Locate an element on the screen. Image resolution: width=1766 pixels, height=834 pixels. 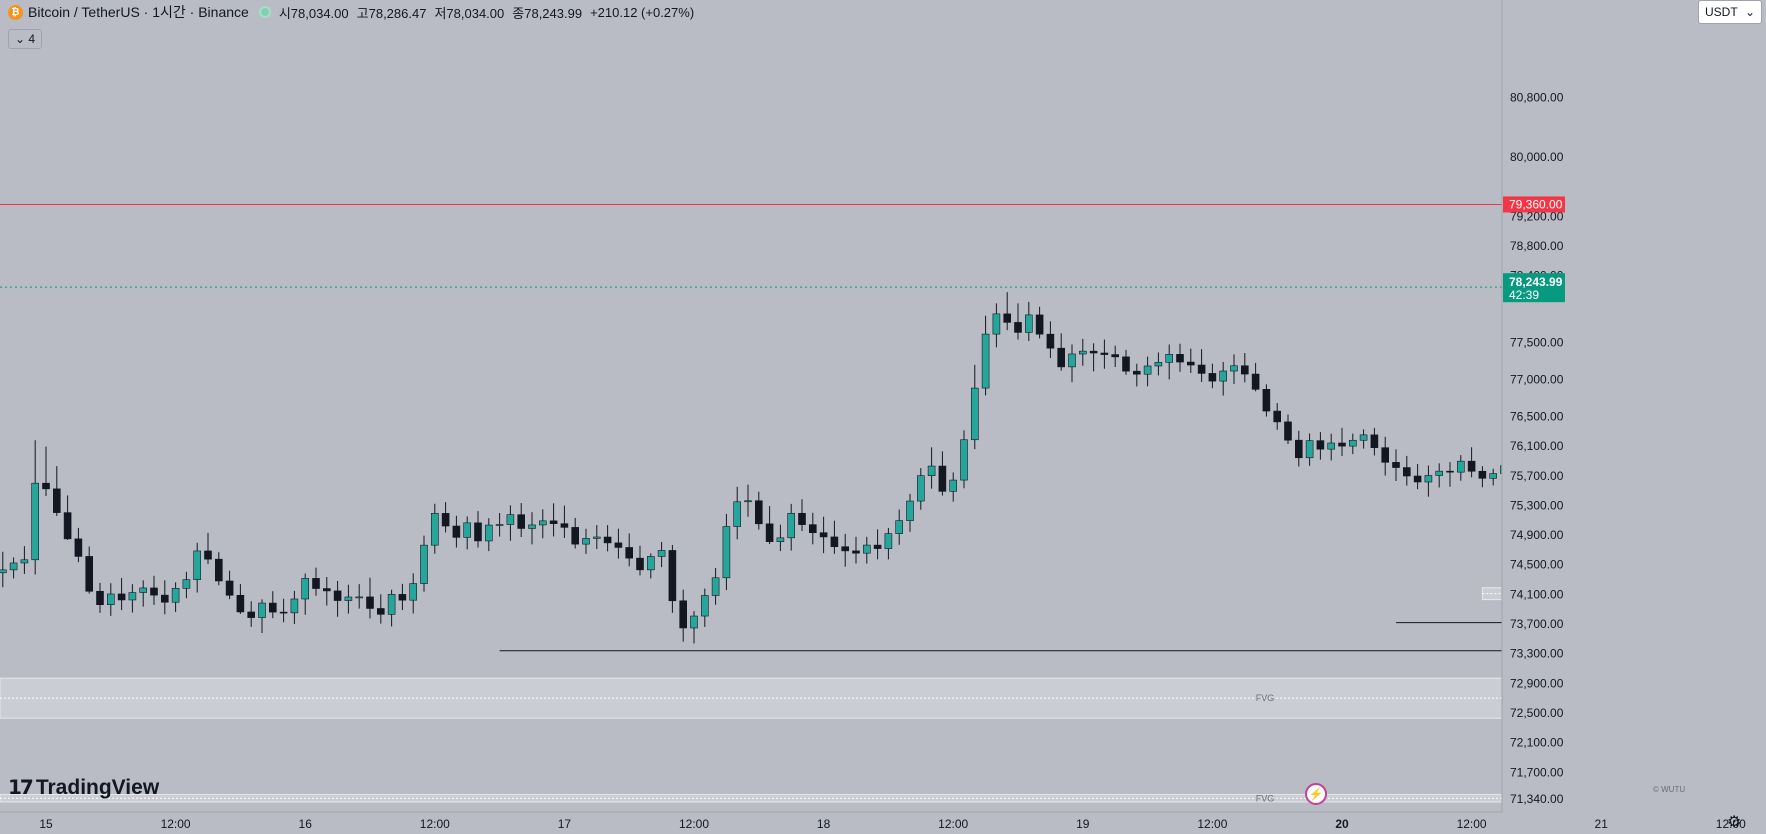
price-tick-label: 79,200.00 is located at coordinates (1537, 216).